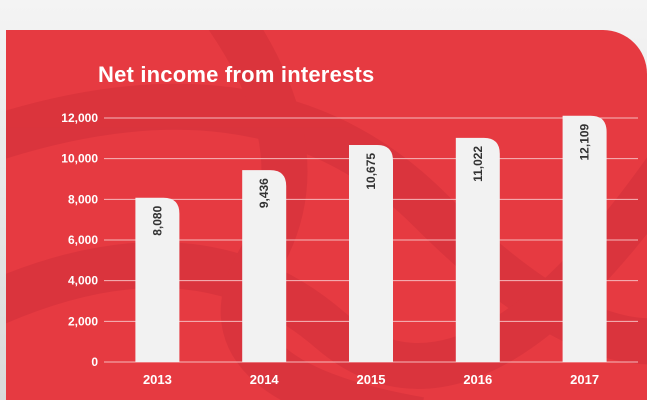 The height and width of the screenshot is (400, 647). What do you see at coordinates (585, 141) in the screenshot?
I see `bar-value-label: 12,109` at bounding box center [585, 141].